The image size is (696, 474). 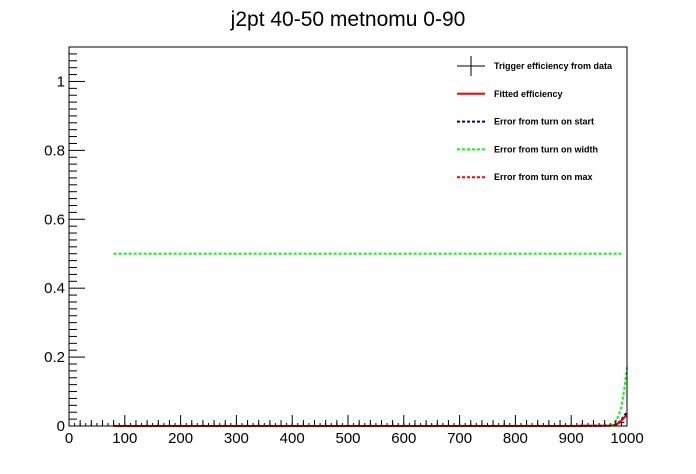 What do you see at coordinates (54, 357) in the screenshot?
I see `y-tick-label: 0.2` at bounding box center [54, 357].